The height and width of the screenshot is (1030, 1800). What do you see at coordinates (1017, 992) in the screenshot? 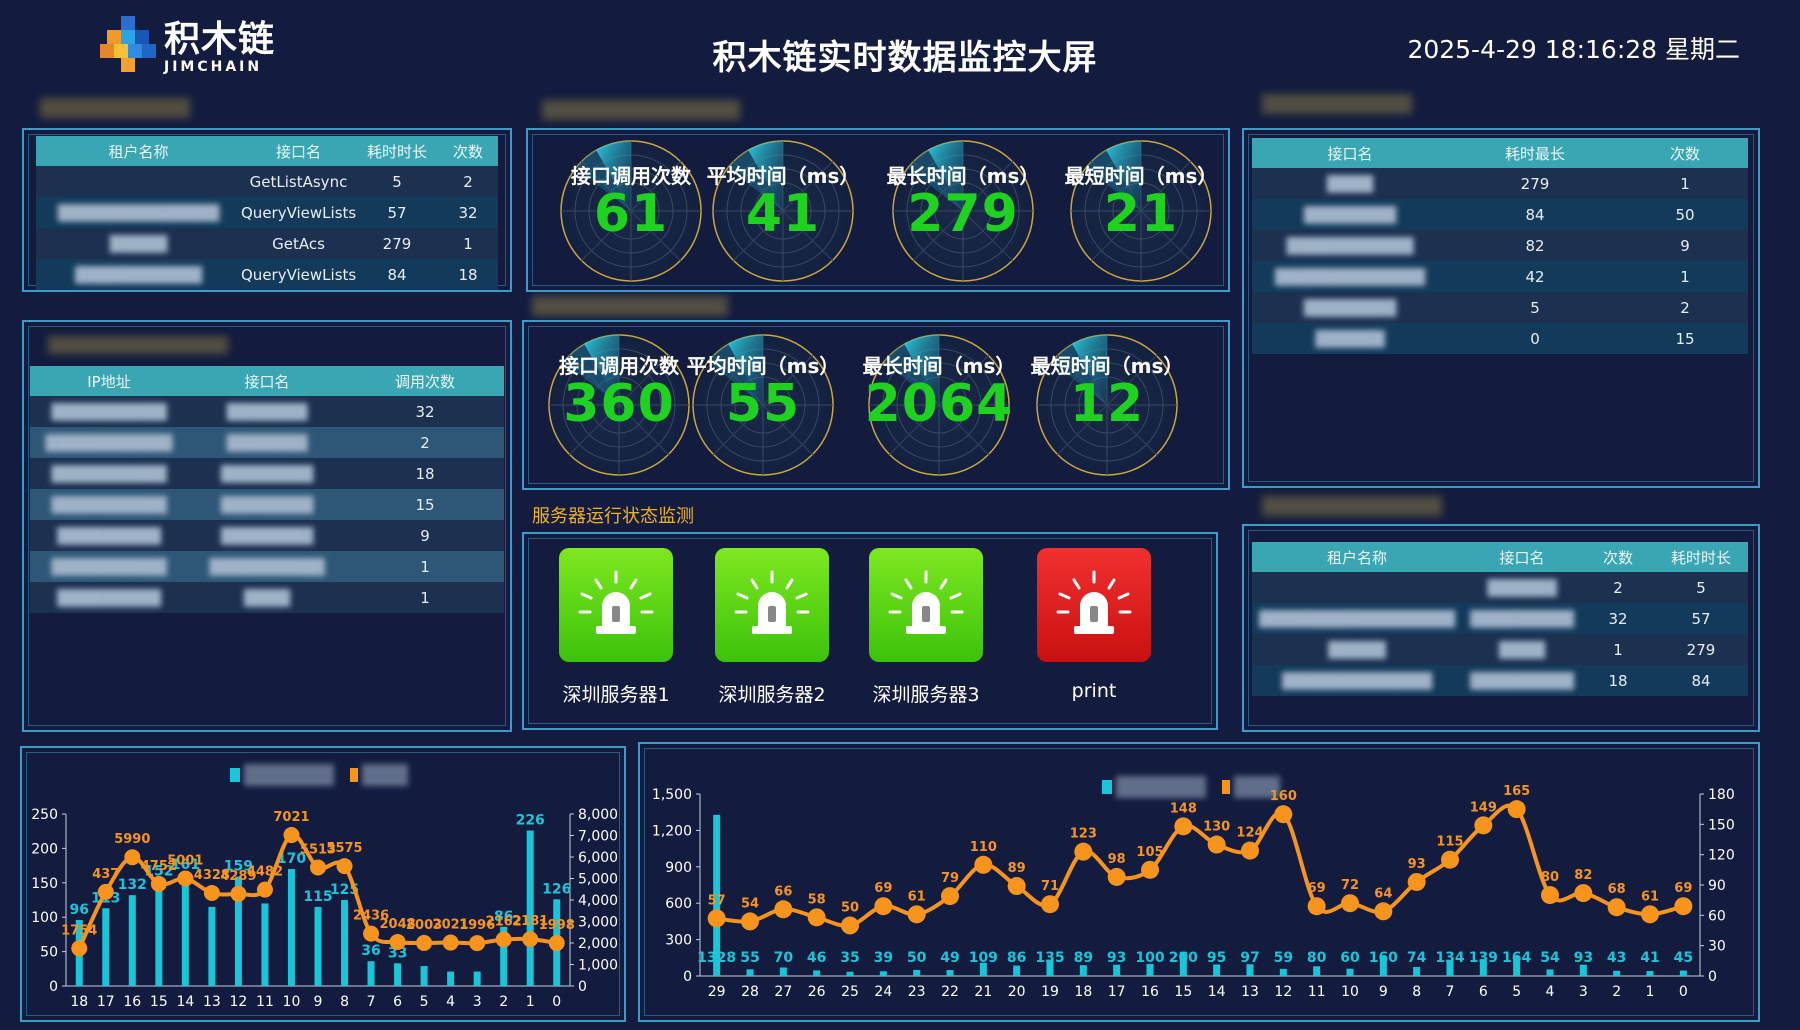
I see `x-tick-label: 20` at bounding box center [1017, 992].